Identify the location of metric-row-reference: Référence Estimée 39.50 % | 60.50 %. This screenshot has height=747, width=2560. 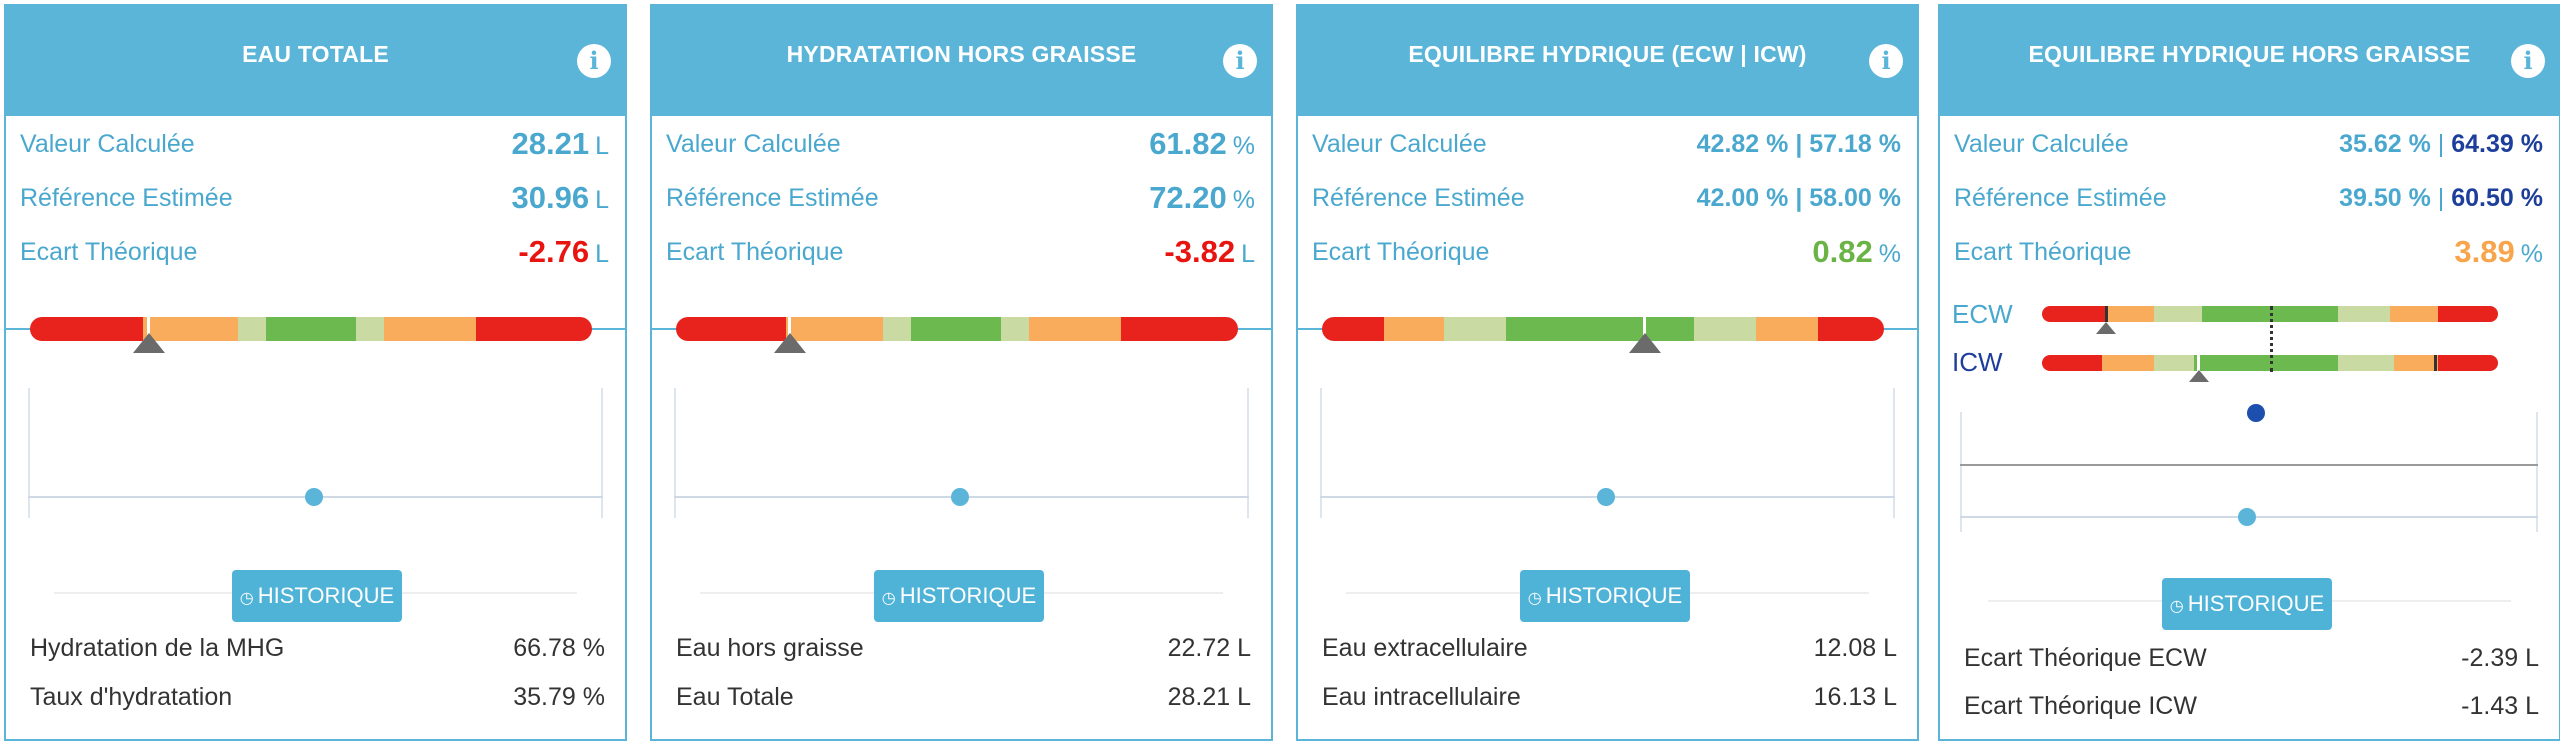
(2248, 197).